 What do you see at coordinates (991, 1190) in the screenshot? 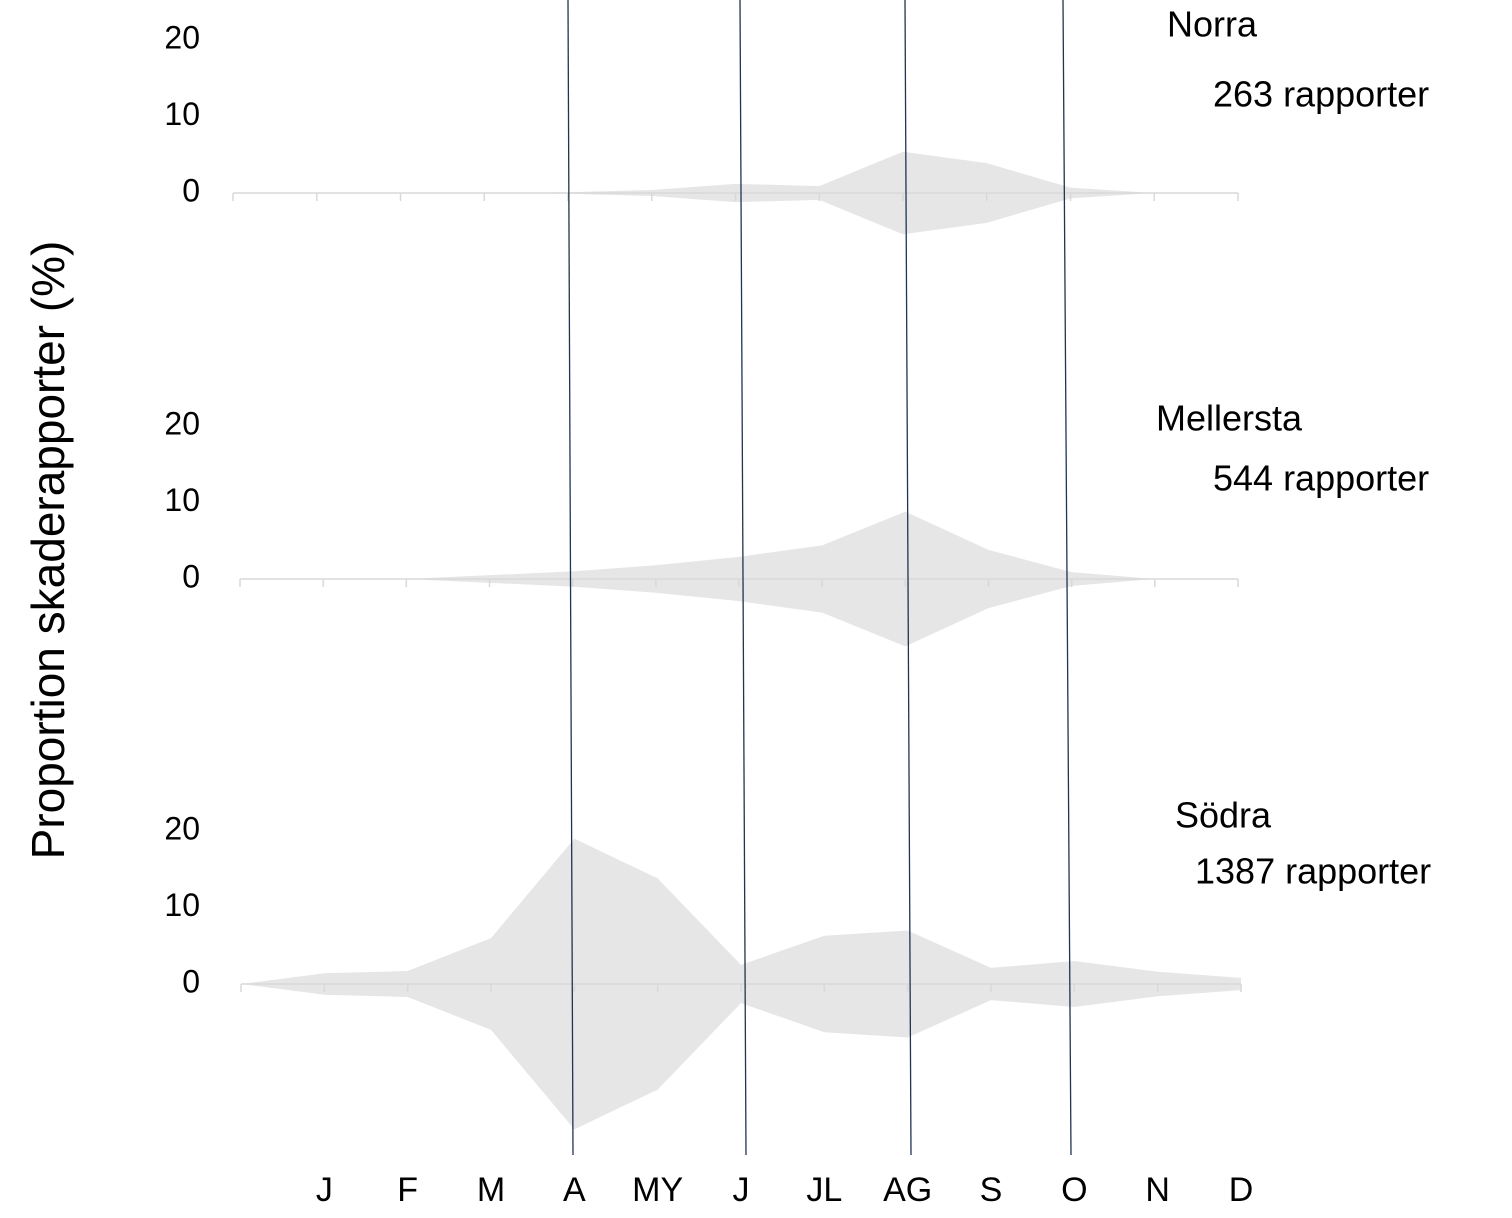
I see `x-tick-label: S` at bounding box center [991, 1190].